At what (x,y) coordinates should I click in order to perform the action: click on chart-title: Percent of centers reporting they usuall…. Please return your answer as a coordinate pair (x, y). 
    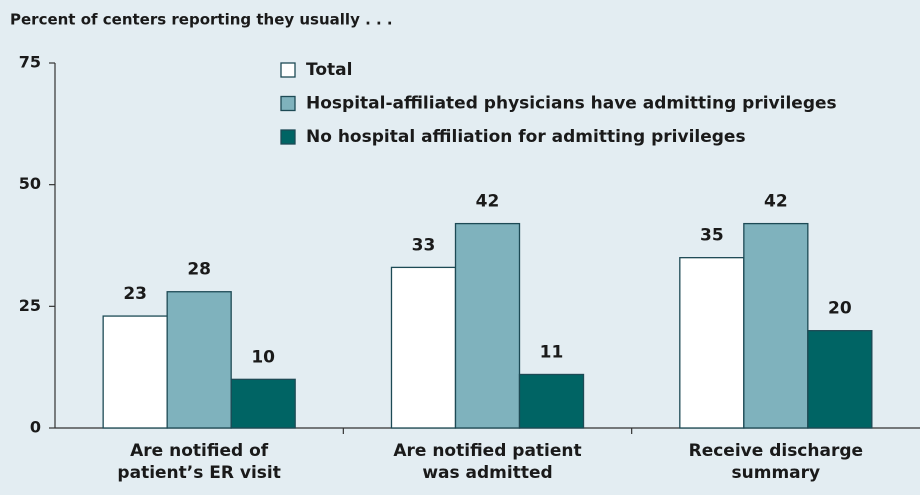
    Looking at the image, I should click on (201, 20).